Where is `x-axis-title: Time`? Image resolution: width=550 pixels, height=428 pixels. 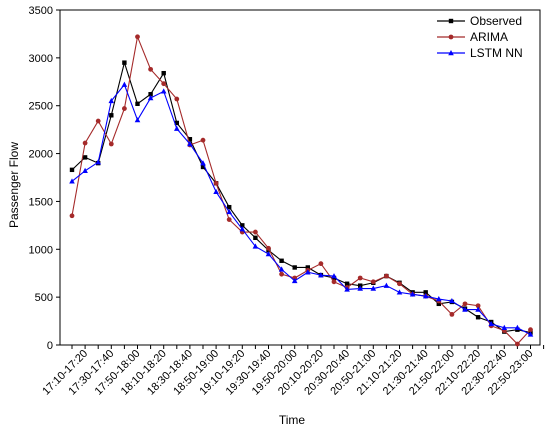 x-axis-title: Time is located at coordinates (292, 420).